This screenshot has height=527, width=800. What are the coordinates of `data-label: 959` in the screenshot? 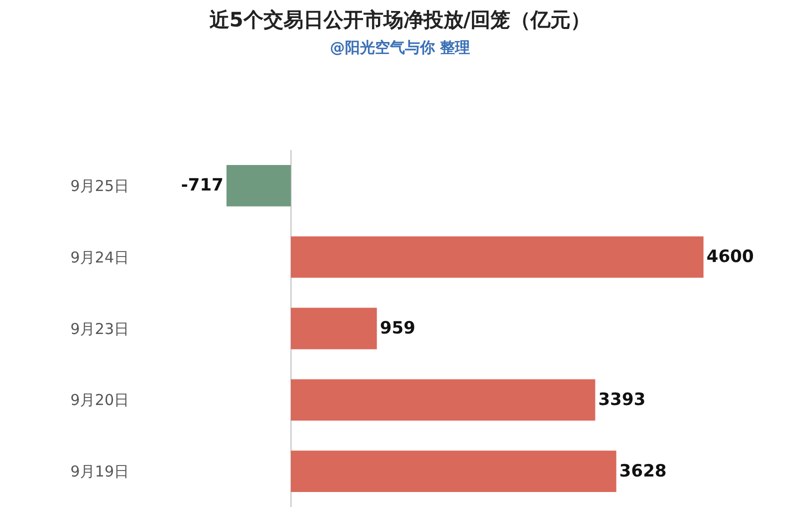 It's located at (398, 328).